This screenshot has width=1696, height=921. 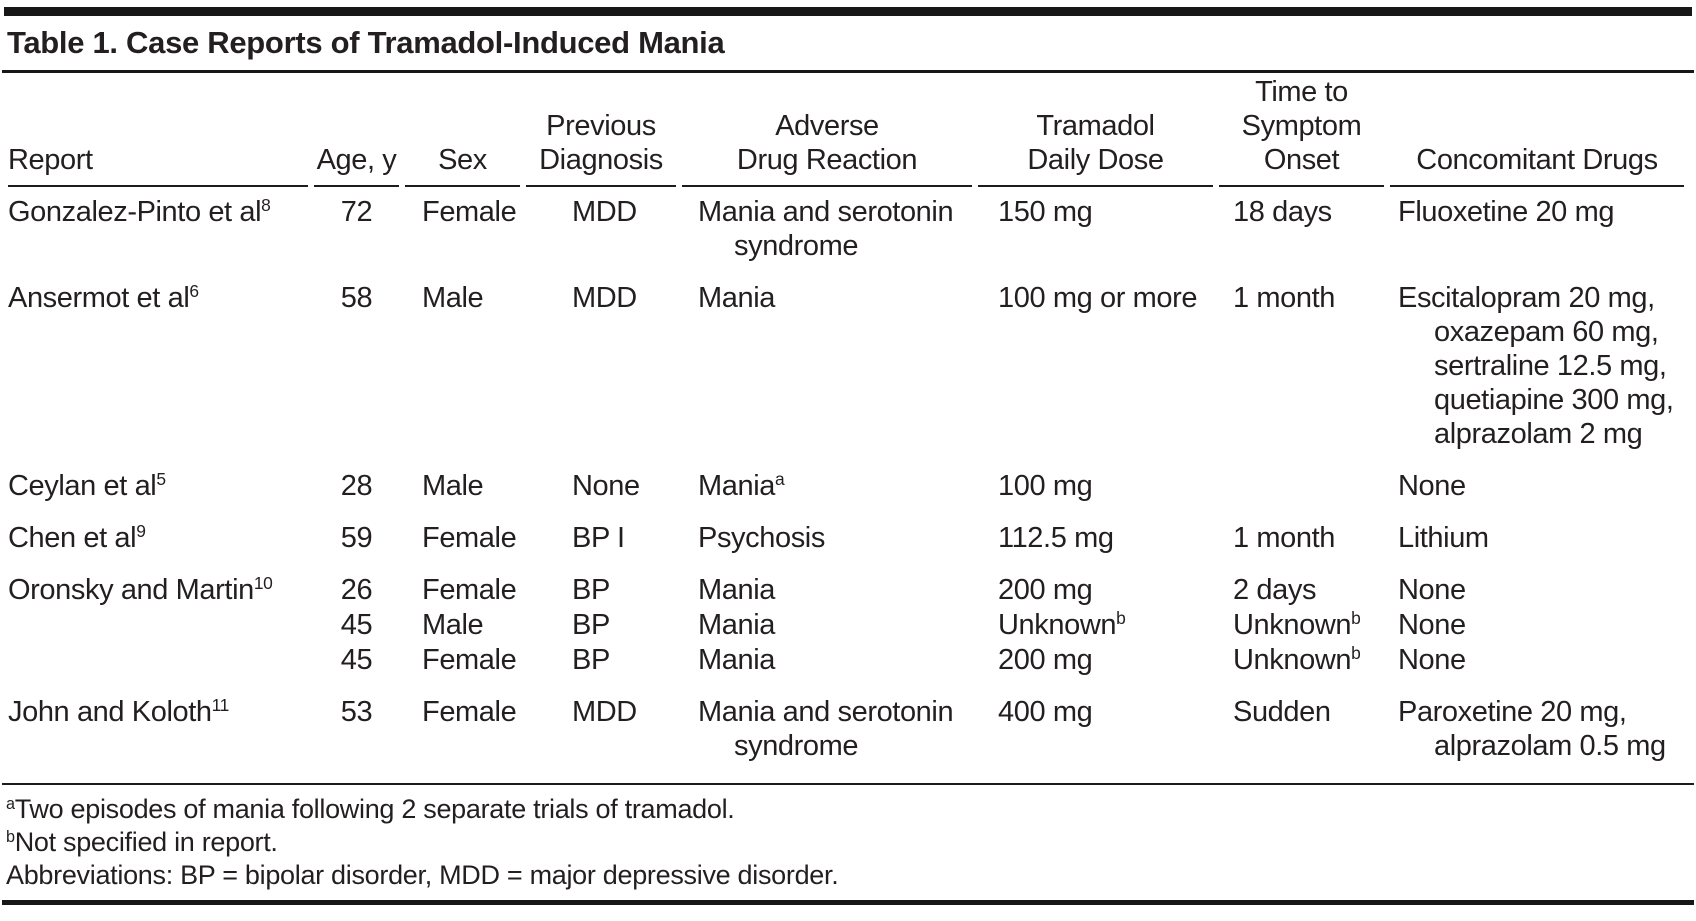 I want to click on column-header-adr: Adverse Drug Reaction, so click(x=827, y=130).